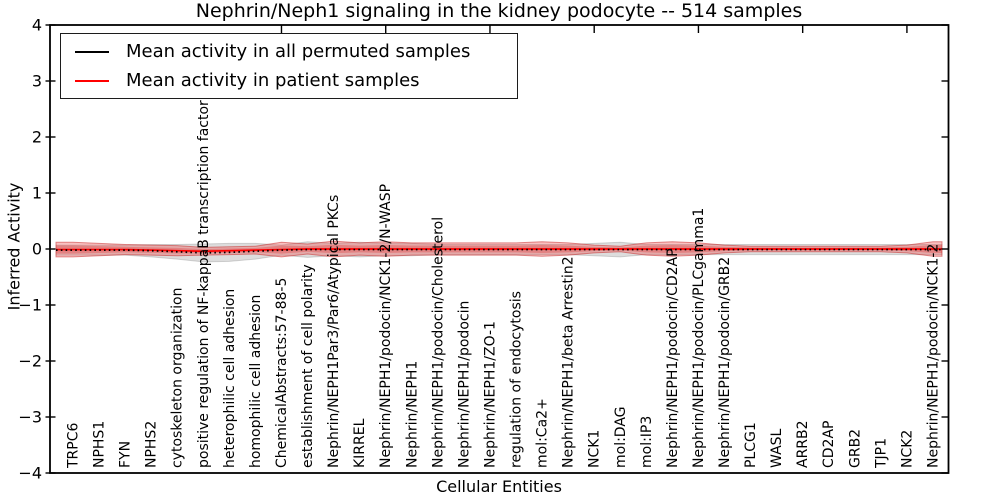  What do you see at coordinates (256, 381) in the screenshot?
I see `x-category-label: homophilic cell adhesion` at bounding box center [256, 381].